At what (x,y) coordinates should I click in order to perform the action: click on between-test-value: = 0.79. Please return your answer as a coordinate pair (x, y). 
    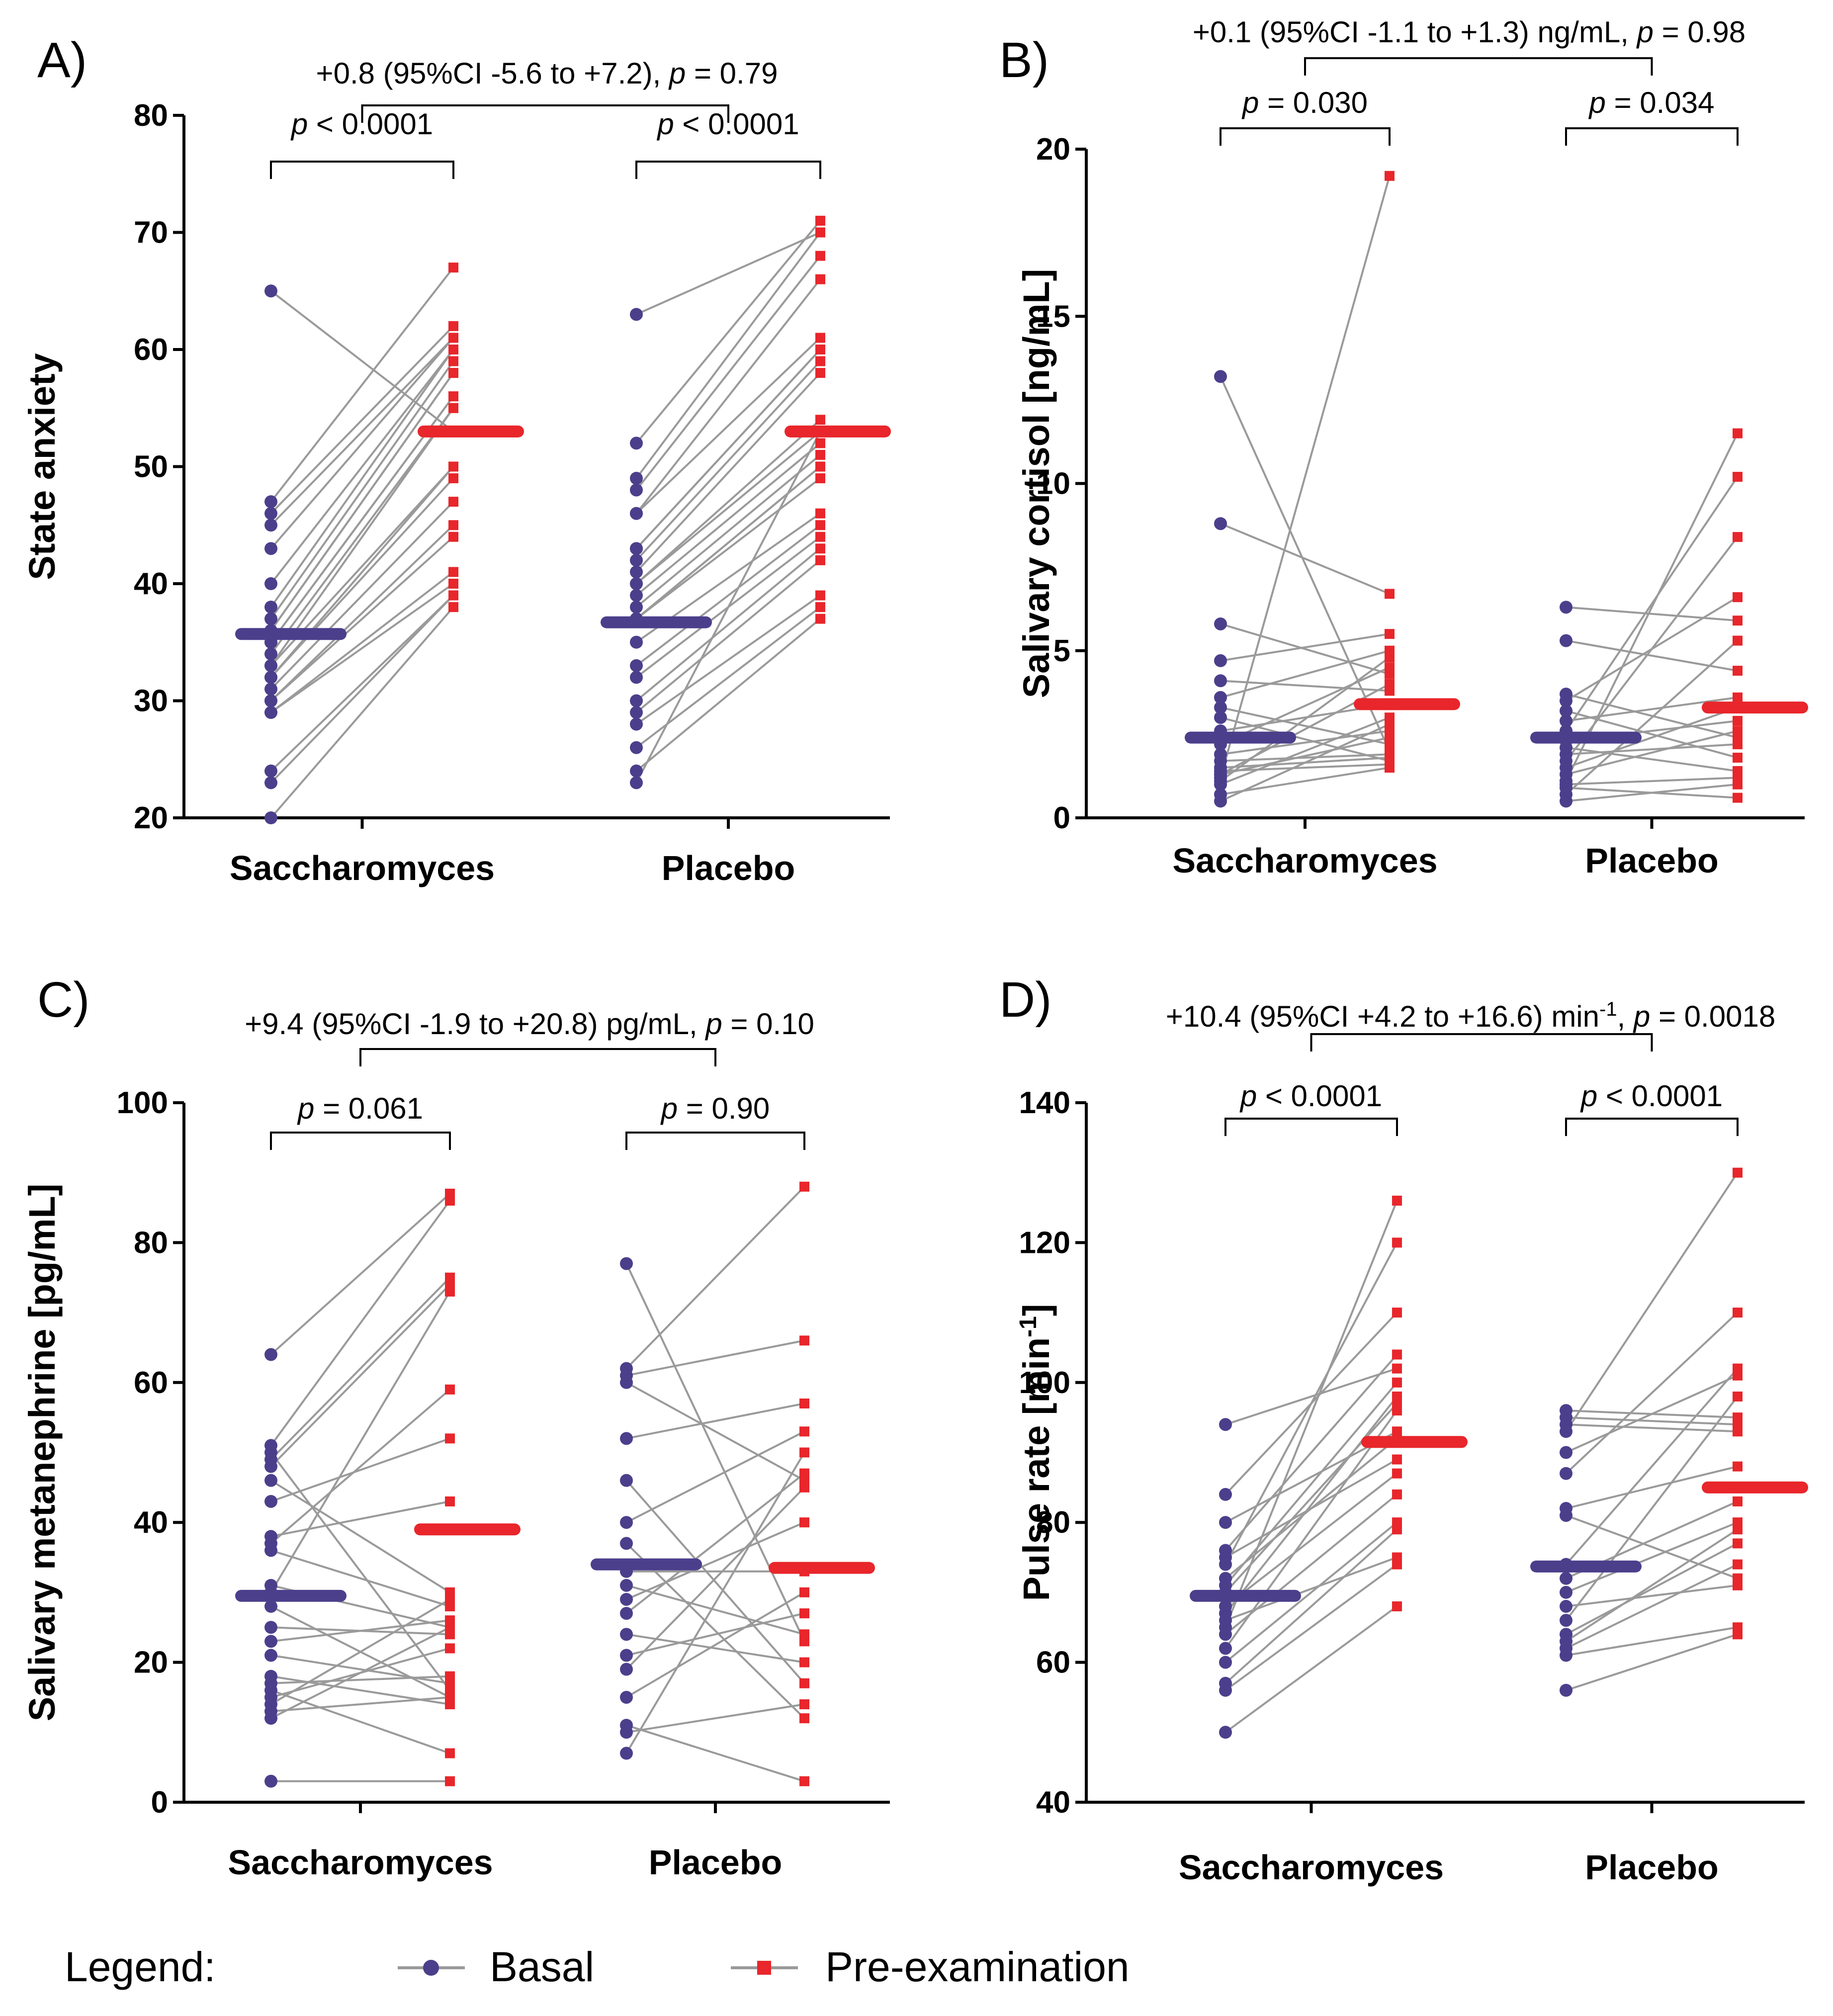
    Looking at the image, I should click on (732, 74).